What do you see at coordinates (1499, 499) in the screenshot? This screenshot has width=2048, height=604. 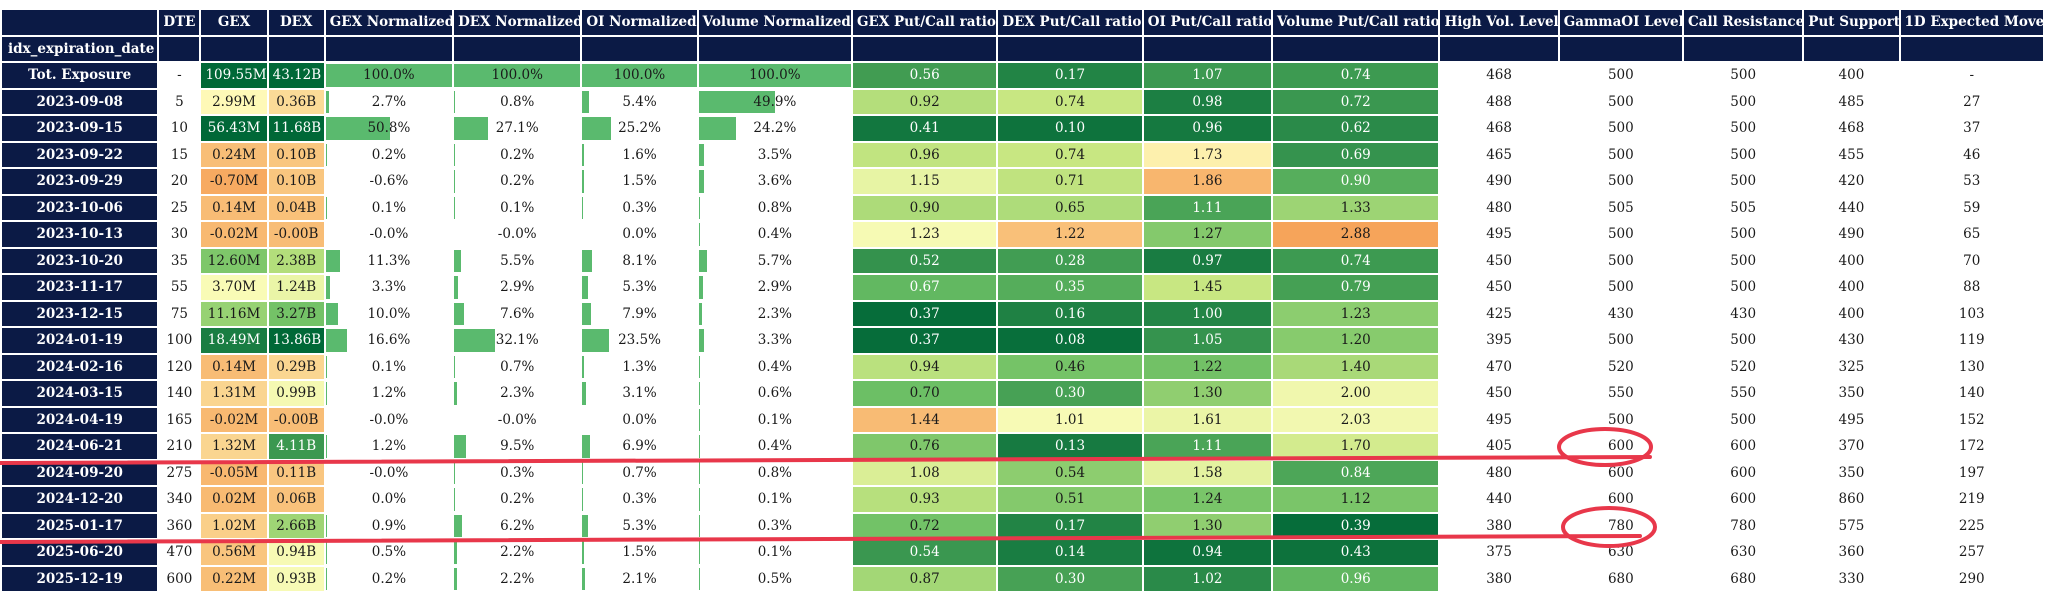 I see `high-vol-level-cell: 440` at bounding box center [1499, 499].